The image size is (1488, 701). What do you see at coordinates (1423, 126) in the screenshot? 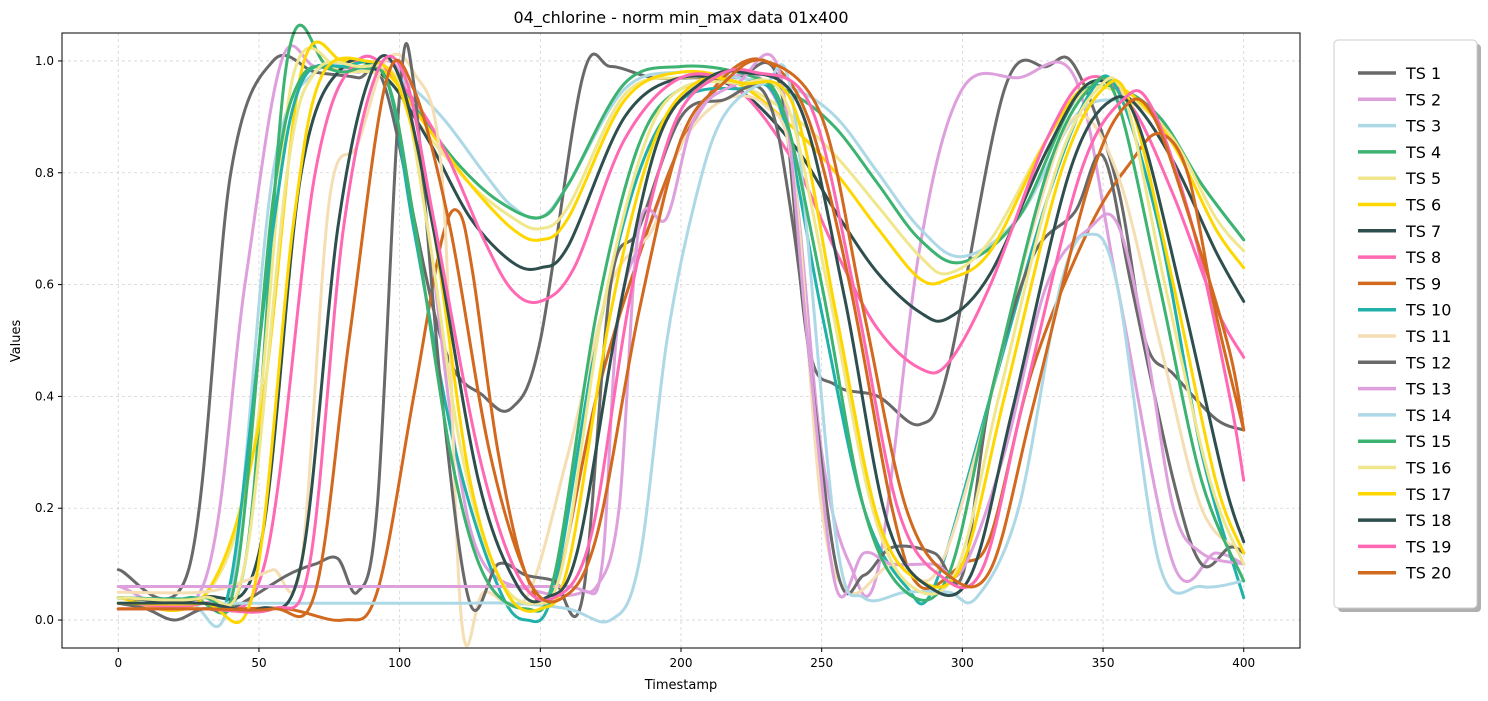
I see `legend-label-ts-3: TS 3` at bounding box center [1423, 126].